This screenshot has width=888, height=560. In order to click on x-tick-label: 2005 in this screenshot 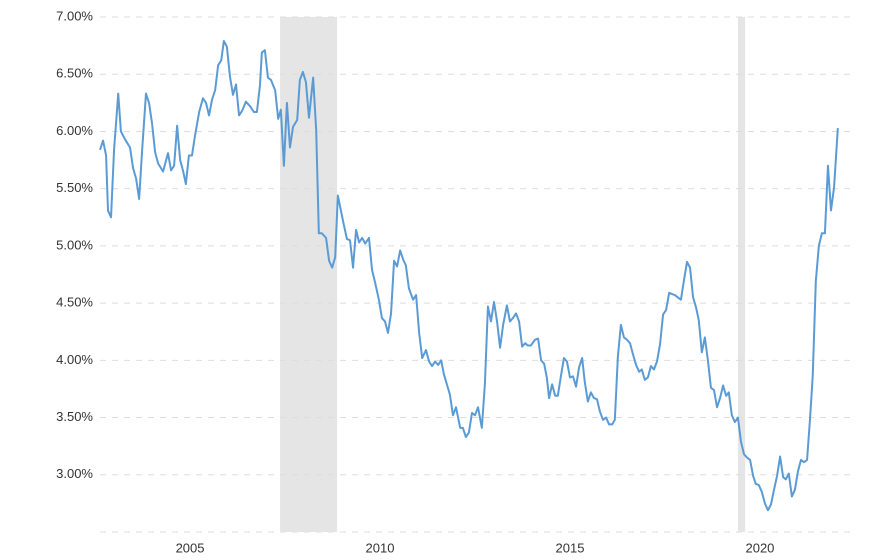, I will do `click(190, 547)`.